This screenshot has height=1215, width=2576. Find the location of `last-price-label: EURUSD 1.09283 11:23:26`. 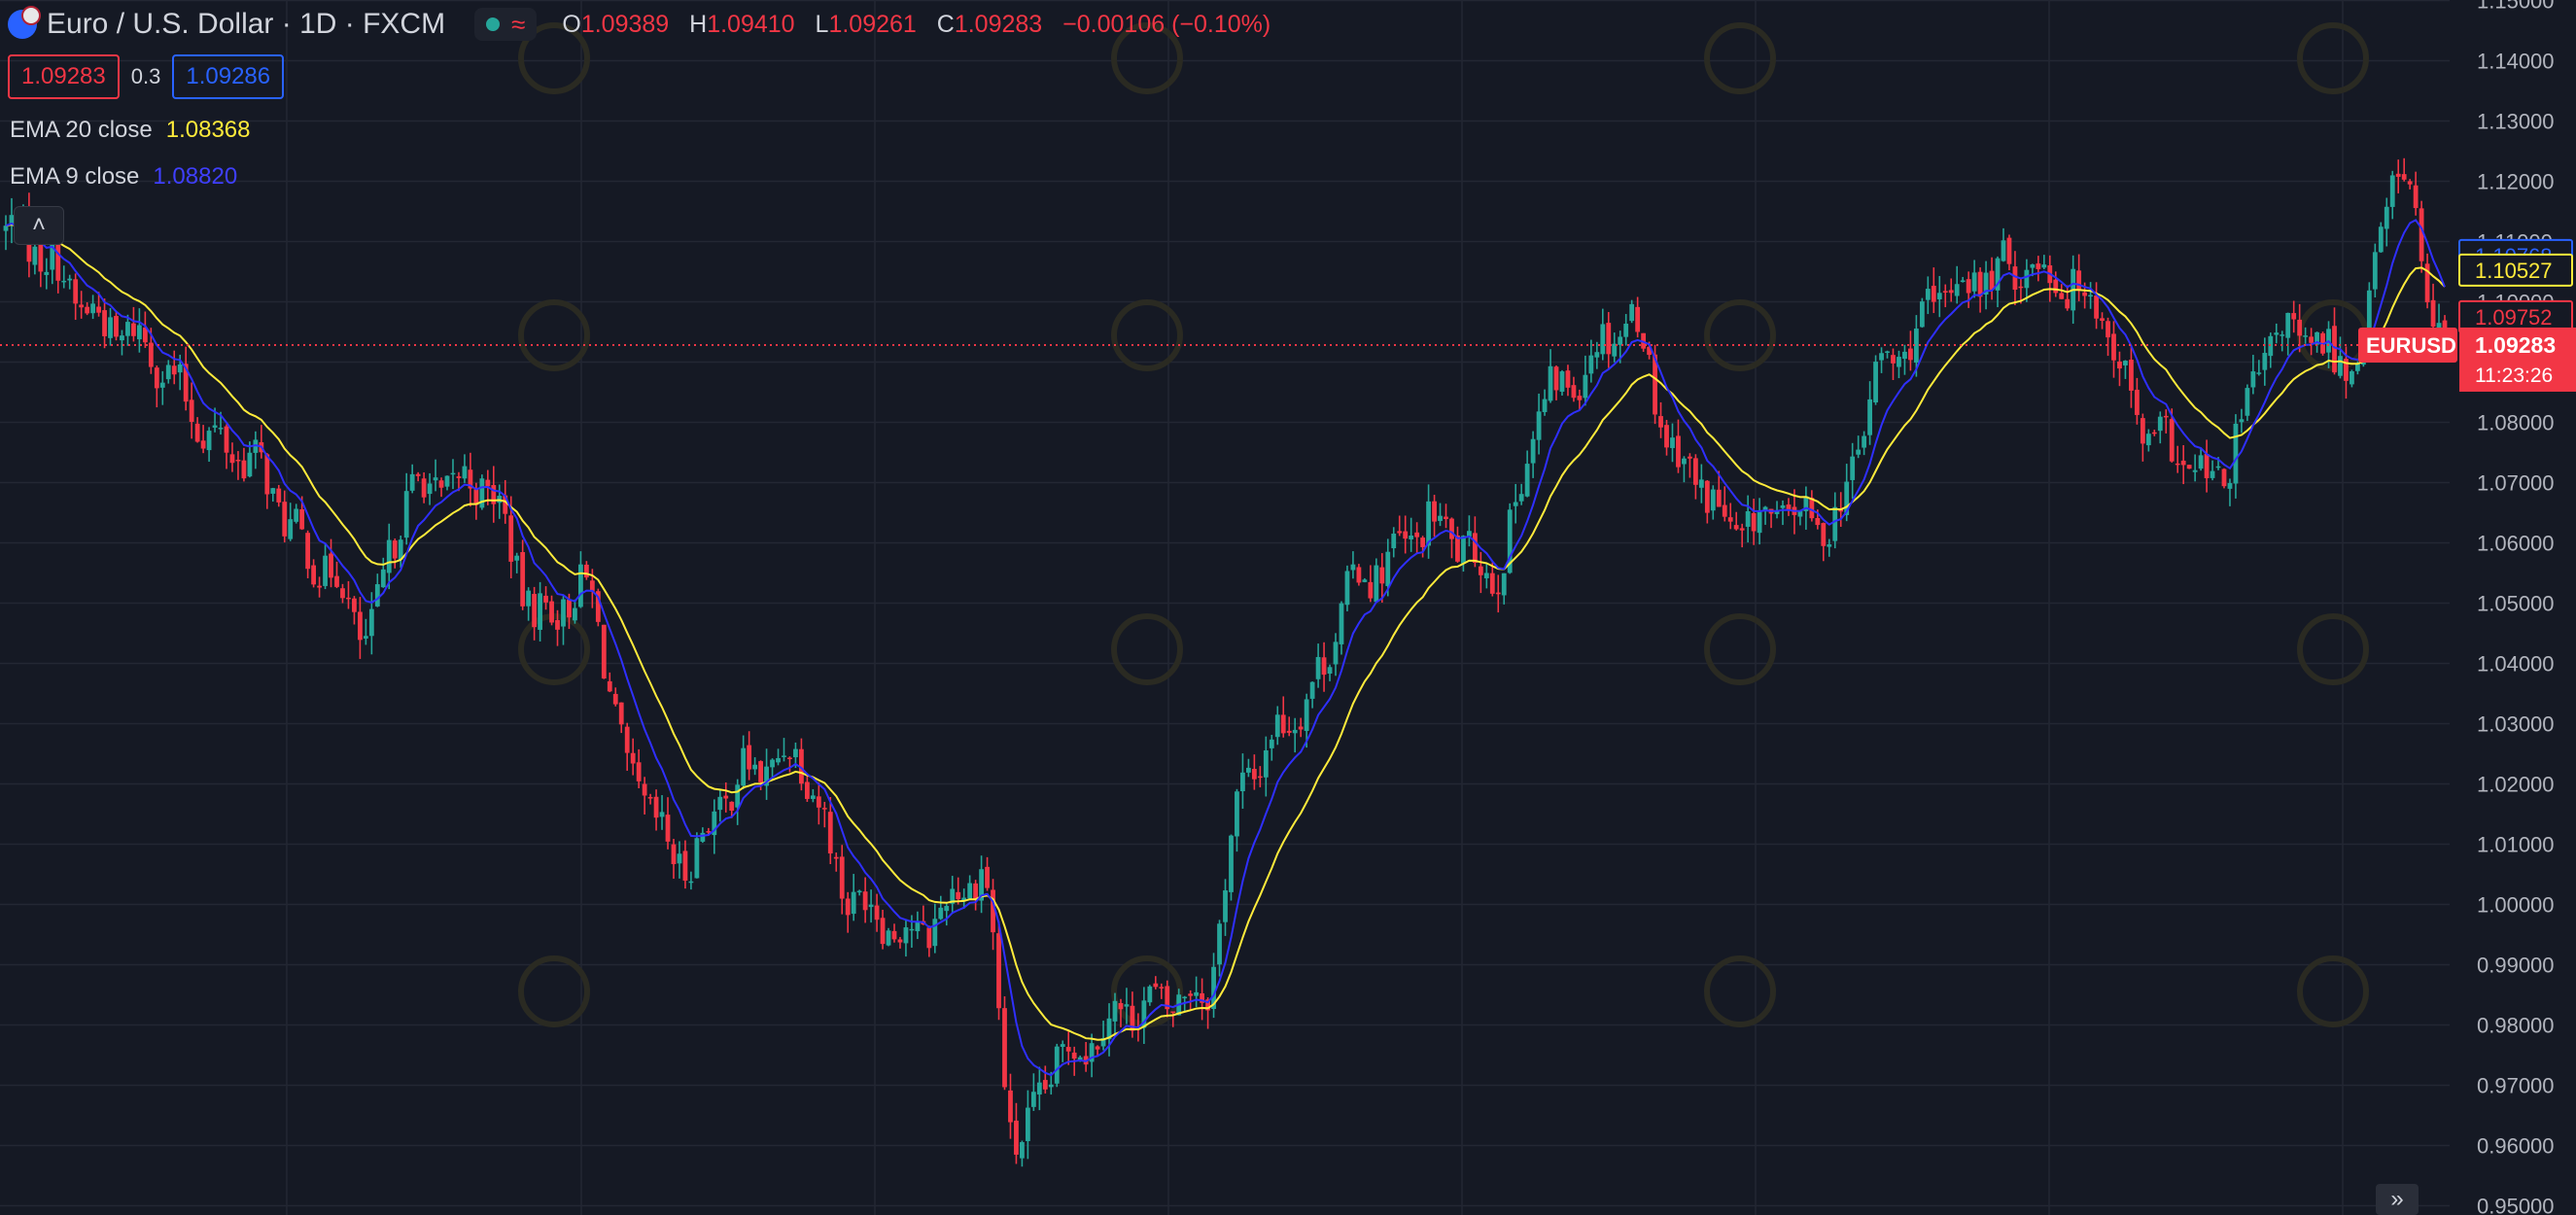

last-price-label: EURUSD 1.09283 11:23:26 is located at coordinates (2467, 359).